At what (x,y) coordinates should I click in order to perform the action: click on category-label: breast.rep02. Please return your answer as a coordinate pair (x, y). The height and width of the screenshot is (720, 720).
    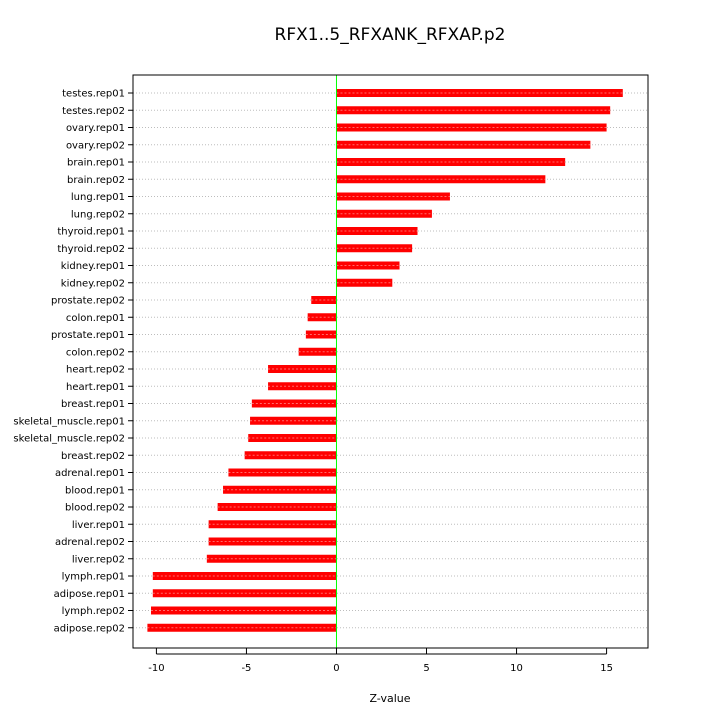
    Looking at the image, I should click on (93, 456).